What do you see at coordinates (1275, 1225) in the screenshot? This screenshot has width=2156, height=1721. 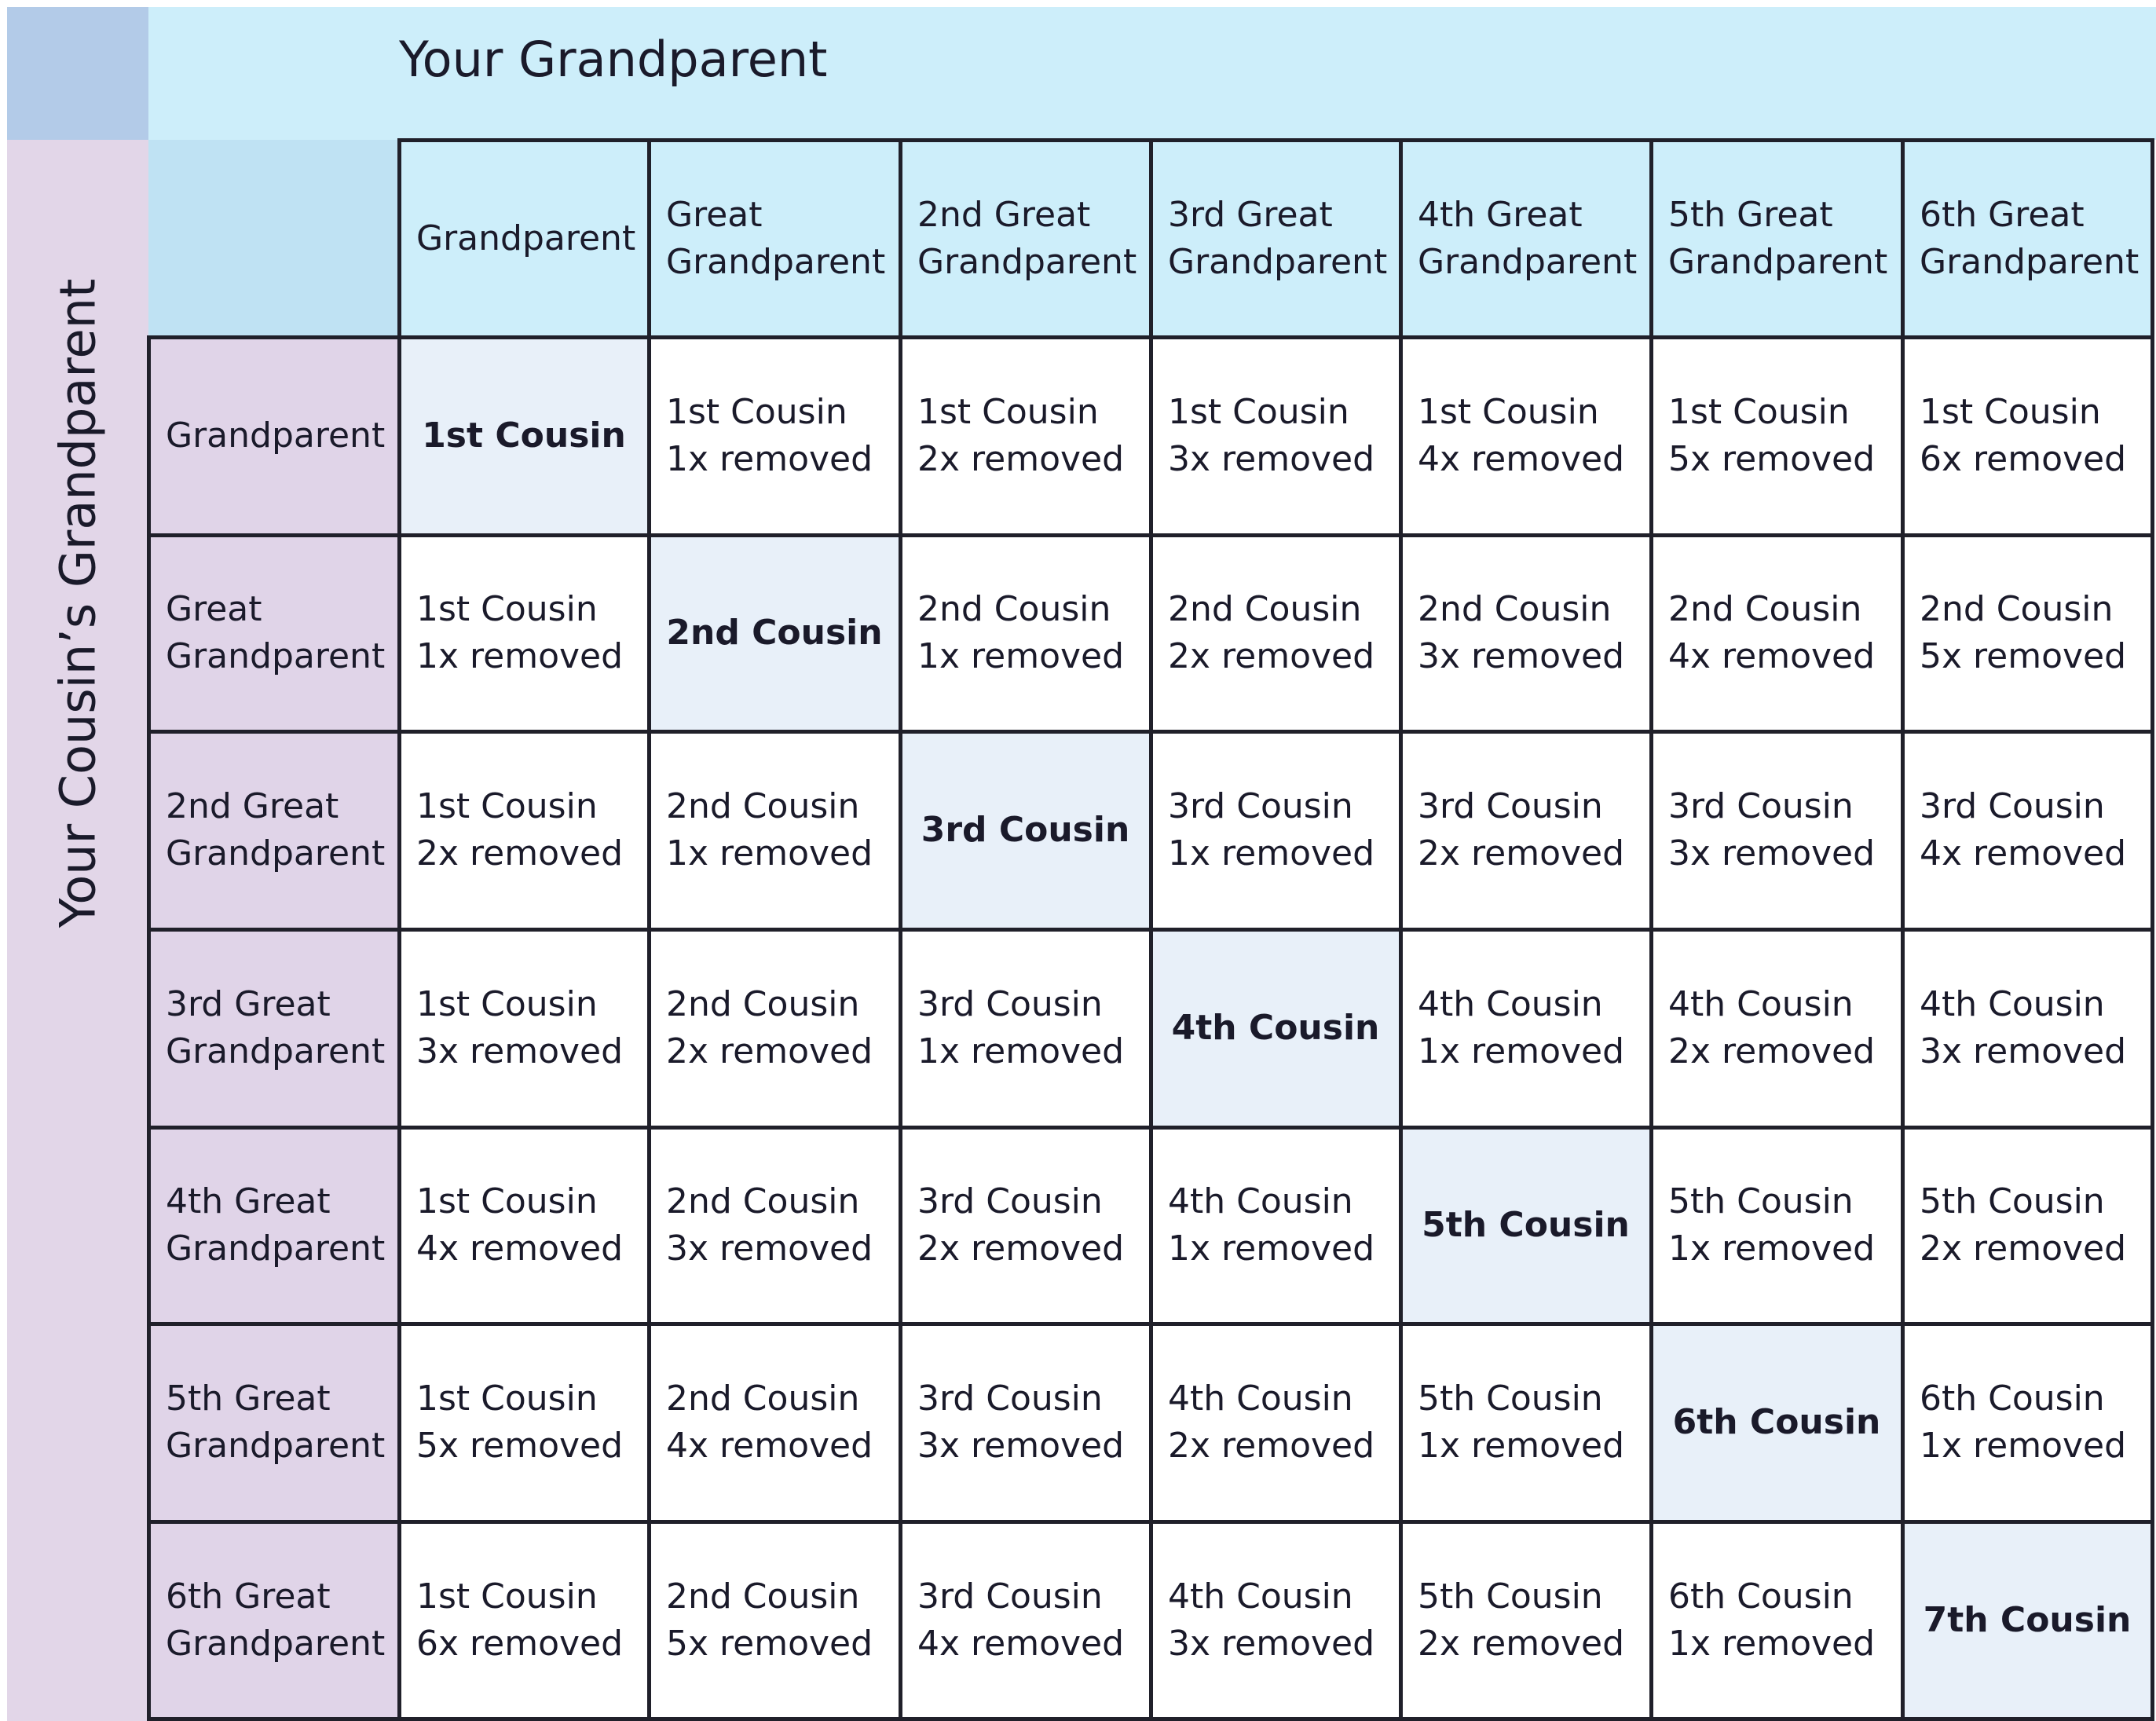 I see `cell: 4th Cousin 1x removed` at bounding box center [1275, 1225].